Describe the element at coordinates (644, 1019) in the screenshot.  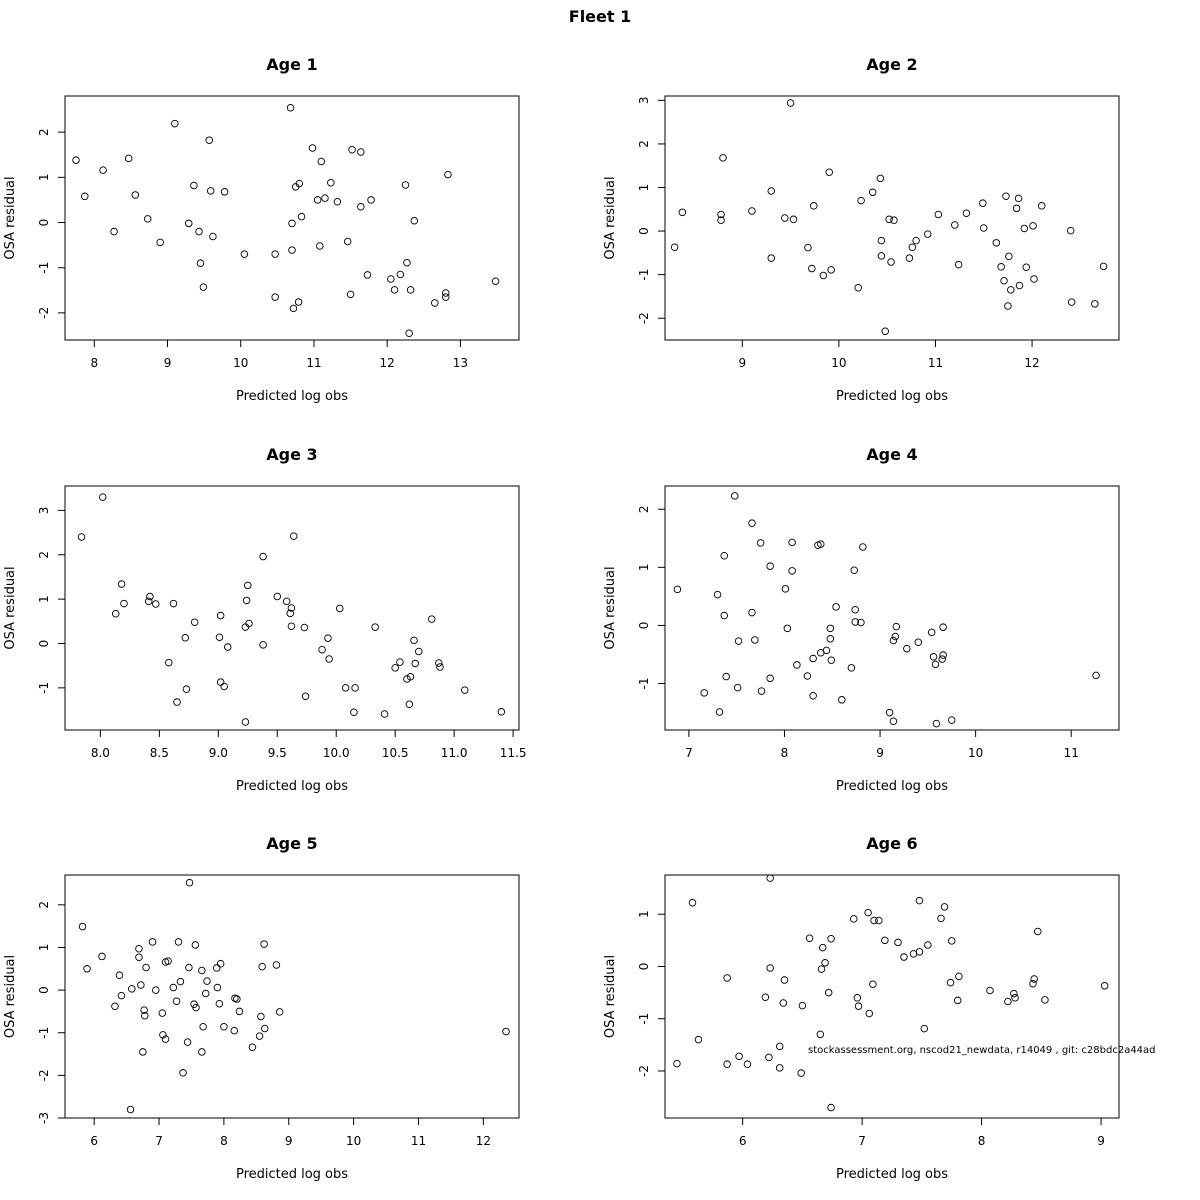
I see `y-tick-label: -1` at that location.